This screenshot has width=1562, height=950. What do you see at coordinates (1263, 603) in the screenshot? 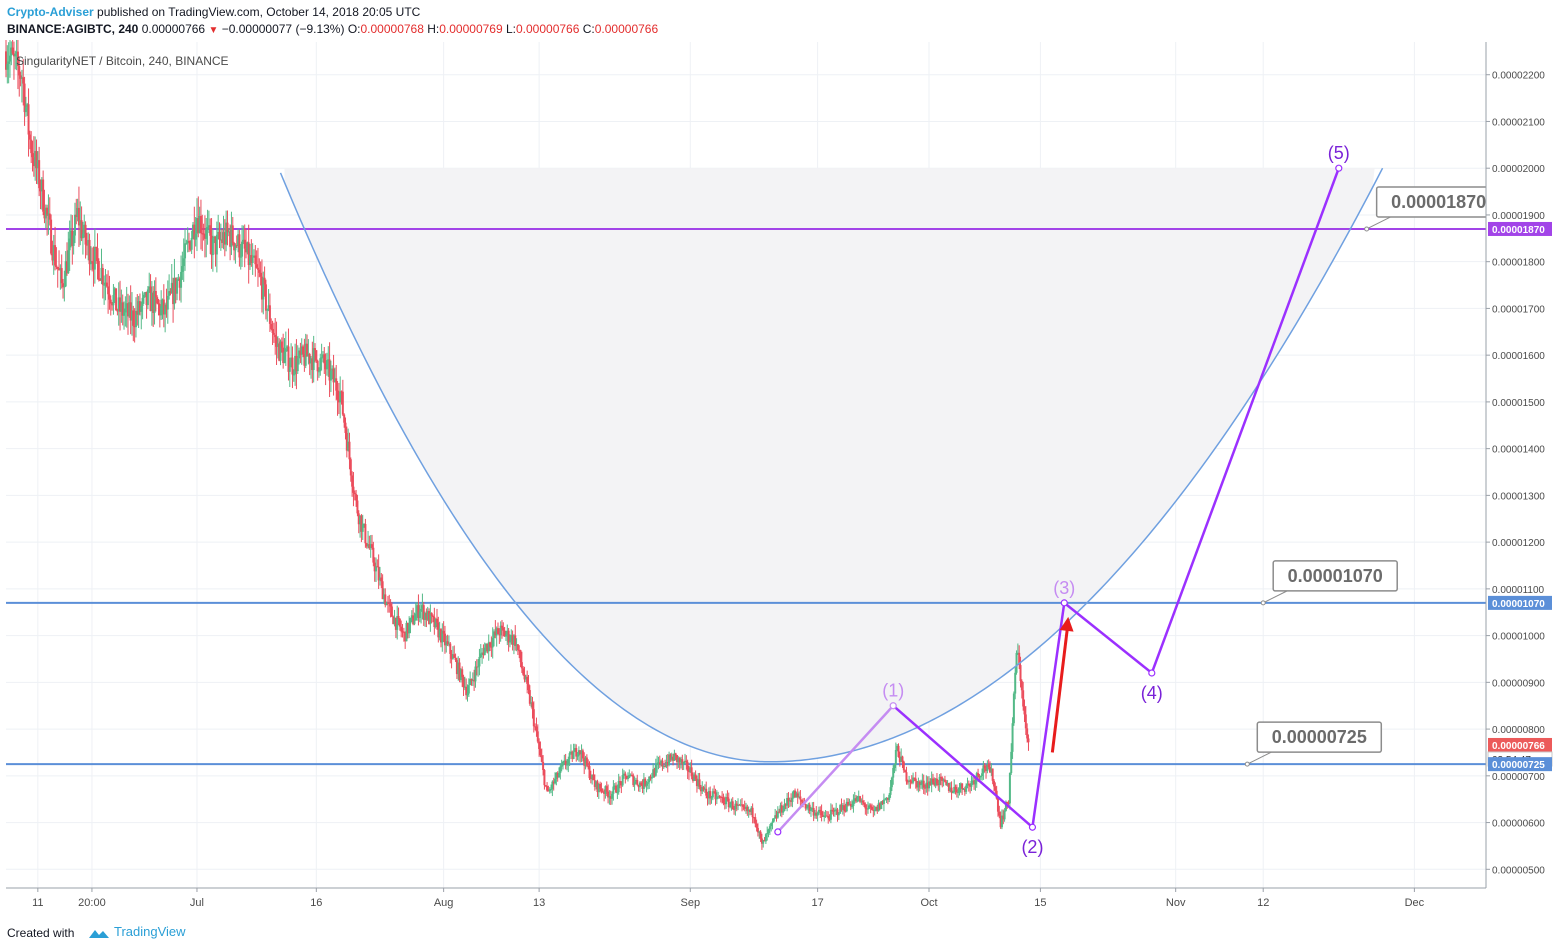
I see `callout-anchor` at bounding box center [1263, 603].